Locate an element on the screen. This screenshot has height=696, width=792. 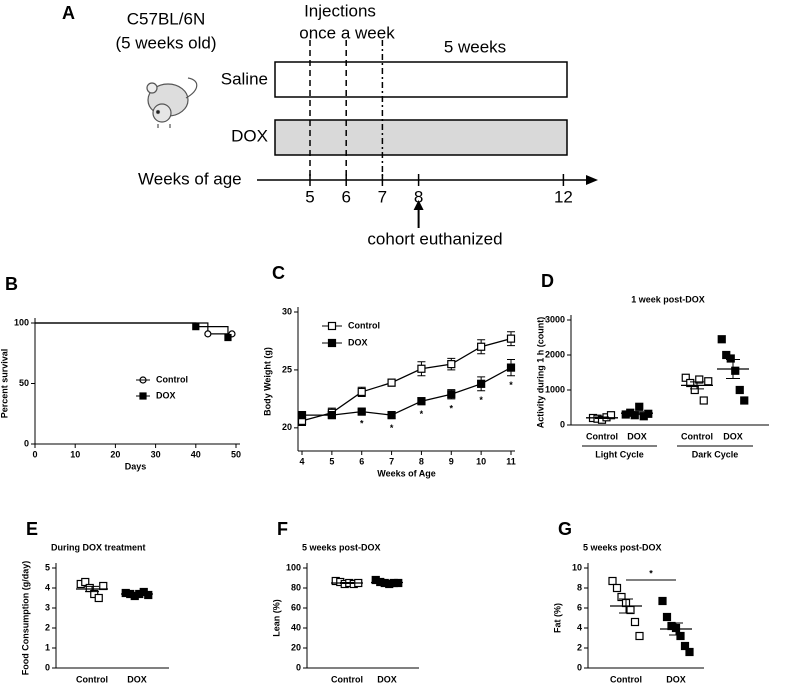
panel-label: A is located at coordinates (68, 13).